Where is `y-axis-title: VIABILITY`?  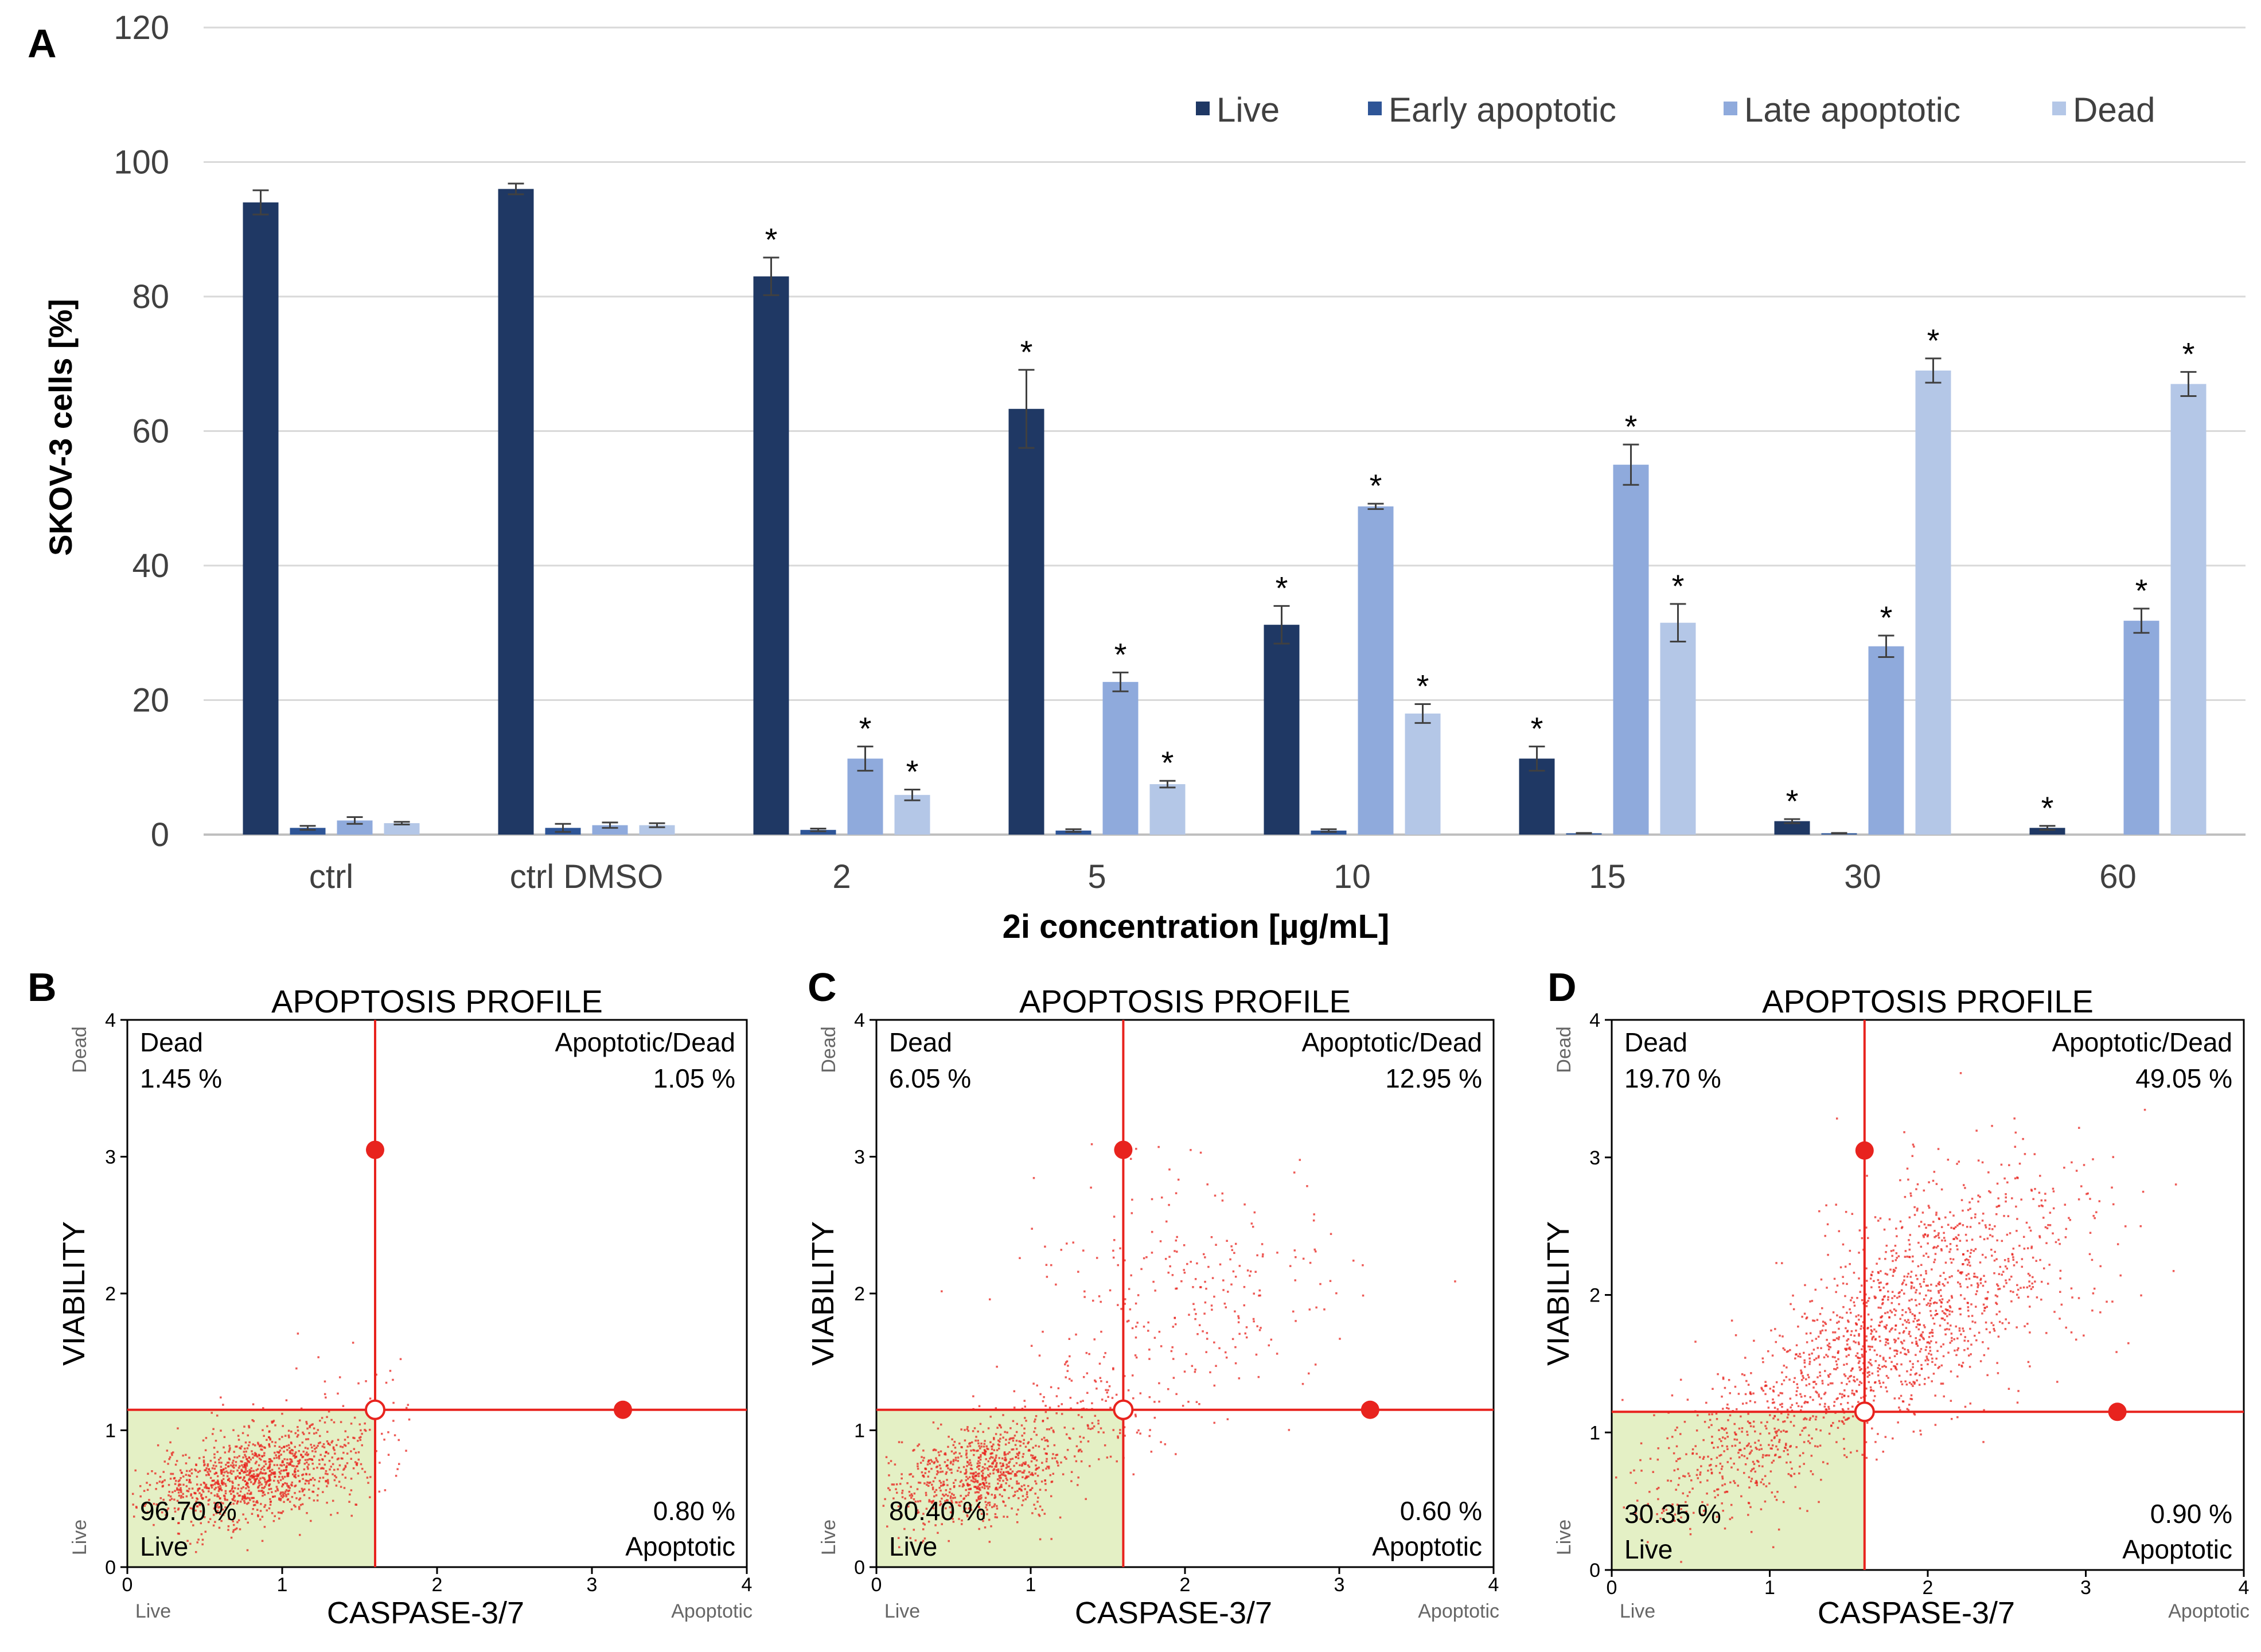 y-axis-title: VIABILITY is located at coordinates (1558, 1293).